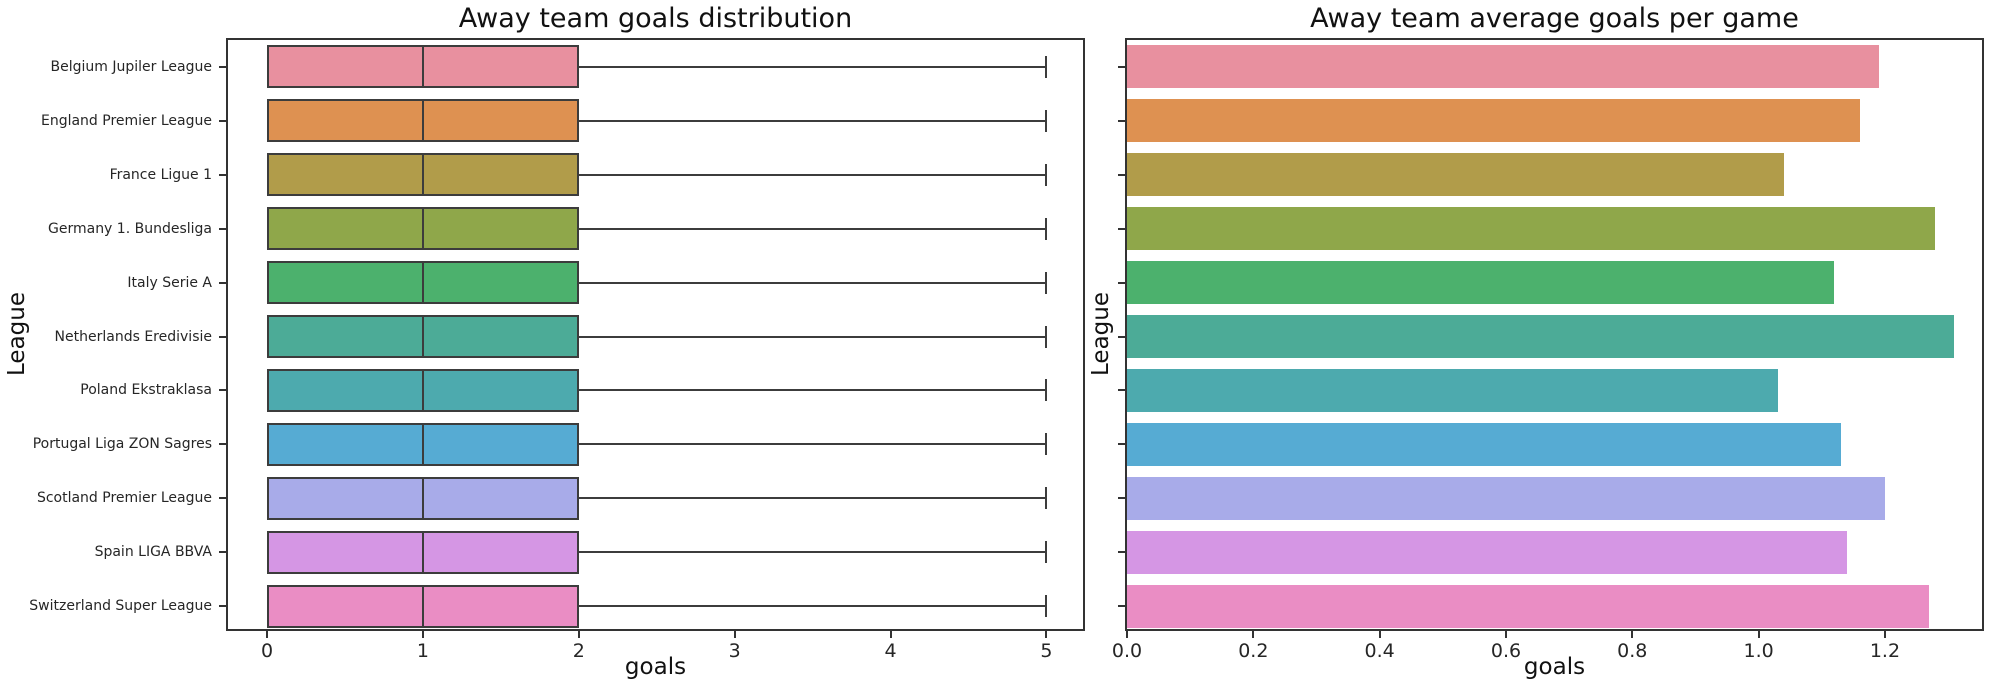 This screenshot has height=690, width=1989. What do you see at coordinates (1046, 651) in the screenshot?
I see `x-tick-label: 5` at bounding box center [1046, 651].